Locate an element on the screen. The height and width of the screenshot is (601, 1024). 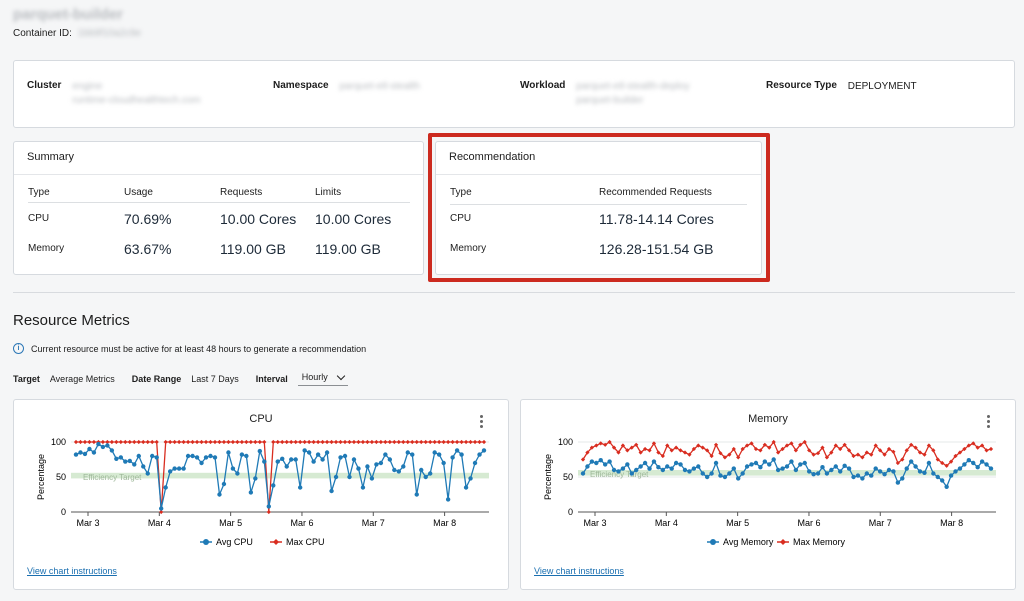
namespace-info: Namespace parquet-etl-stealth is located at coordinates (346, 87).